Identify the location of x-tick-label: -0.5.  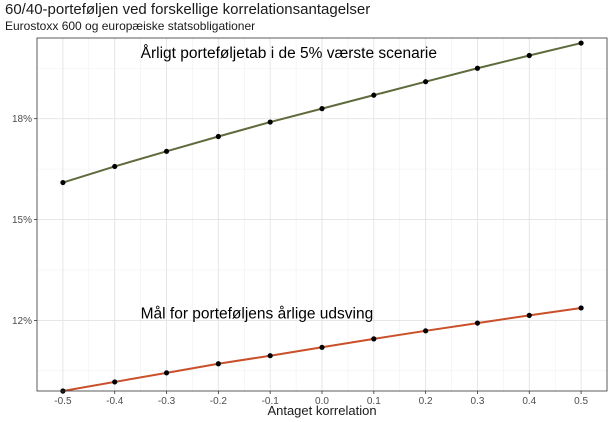
(63, 401).